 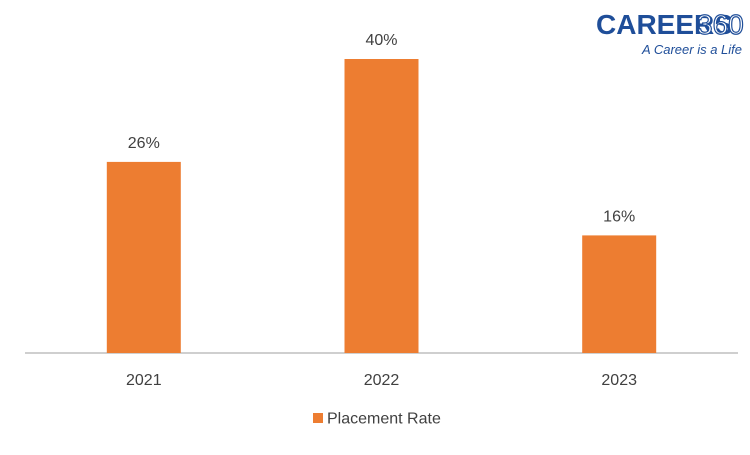 What do you see at coordinates (381, 40) in the screenshot?
I see `value-label-2022: 40%` at bounding box center [381, 40].